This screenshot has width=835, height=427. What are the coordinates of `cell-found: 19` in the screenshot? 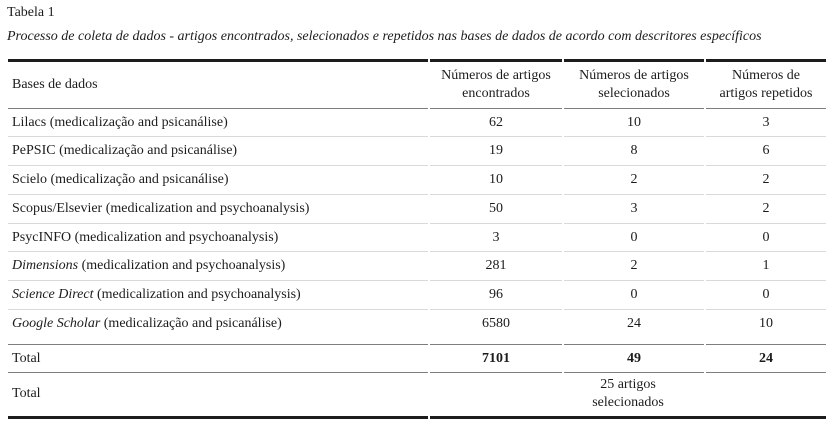 It's located at (496, 152).